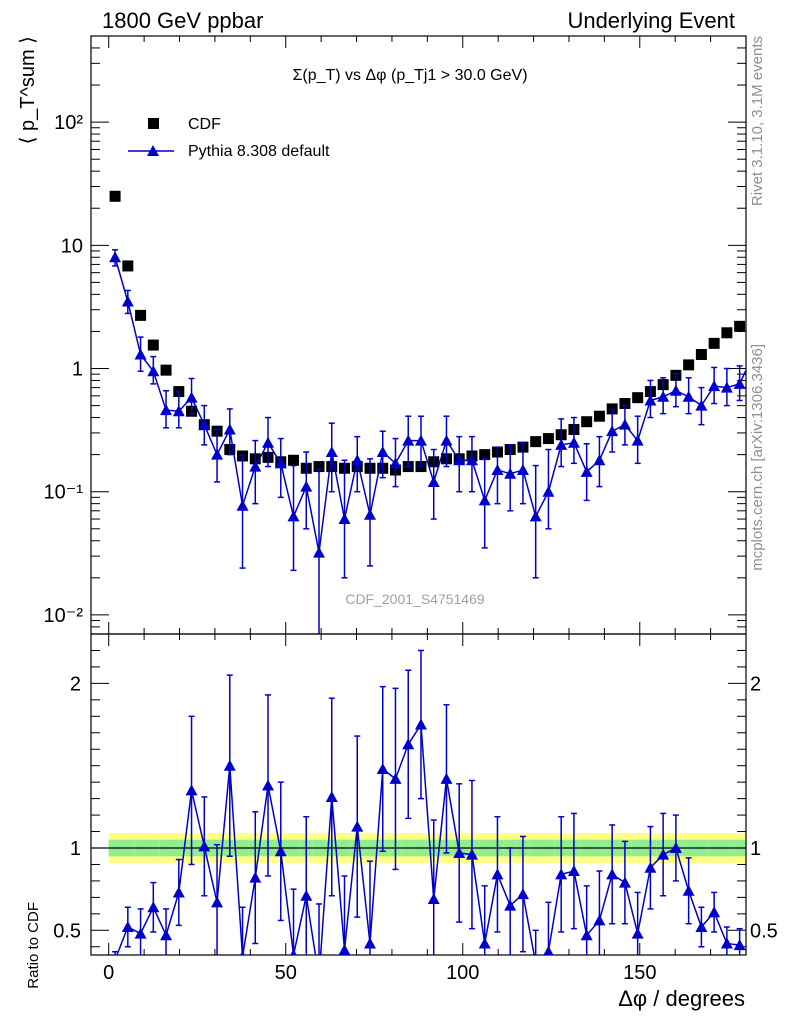 The image size is (786, 1024). What do you see at coordinates (33, 945) in the screenshot?
I see `y-axis-title-ratio: Ratio to CDF` at bounding box center [33, 945].